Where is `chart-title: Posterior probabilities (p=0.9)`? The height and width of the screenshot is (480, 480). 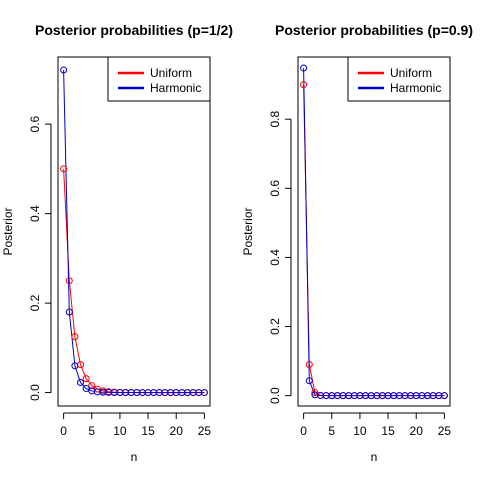 chart-title: Posterior probabilities (p=0.9) is located at coordinates (374, 30).